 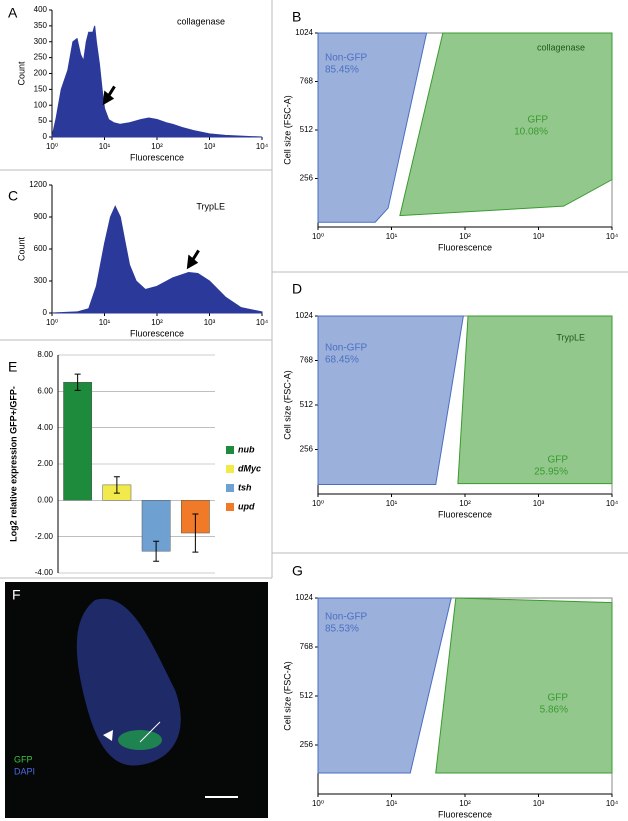 I want to click on panel-label: C, so click(x=13, y=196).